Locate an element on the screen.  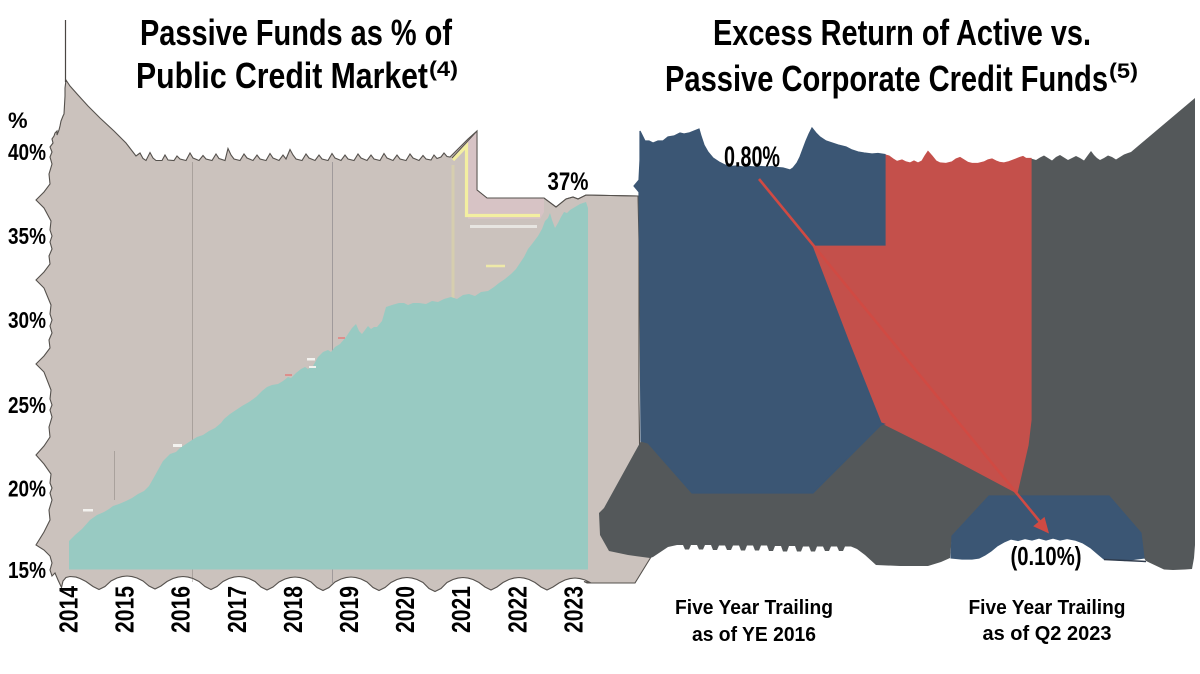
svg-text: 2017 is located at coordinates (237, 609).